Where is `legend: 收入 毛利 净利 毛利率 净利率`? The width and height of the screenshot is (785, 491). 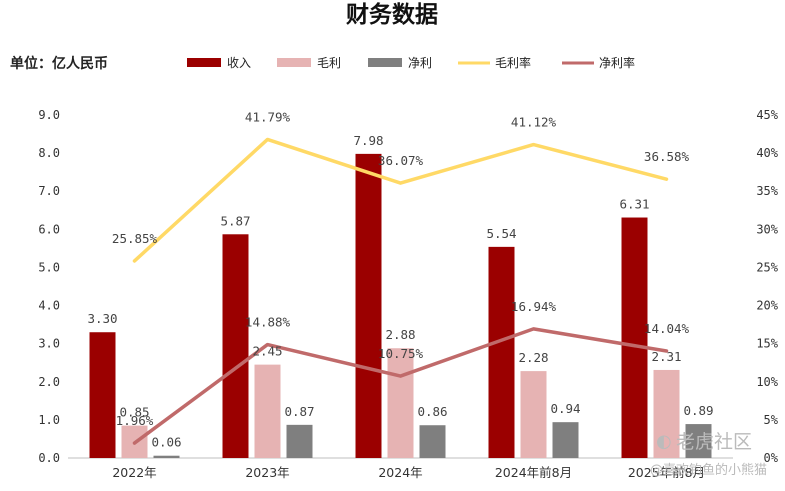
legend: 收入 毛利 净利 毛利率 净利率 is located at coordinates (411, 62).